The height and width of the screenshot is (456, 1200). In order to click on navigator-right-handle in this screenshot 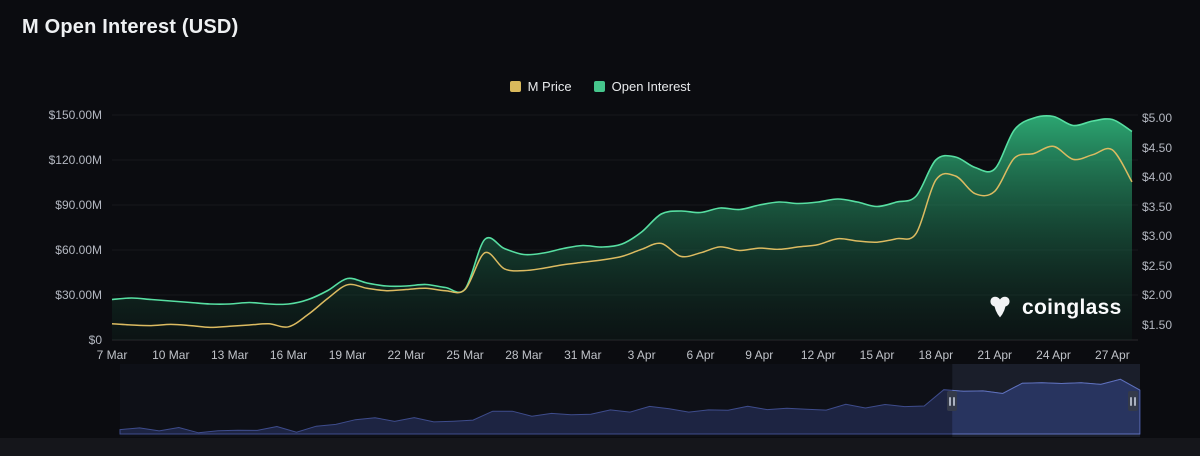, I will do `click(1133, 401)`.